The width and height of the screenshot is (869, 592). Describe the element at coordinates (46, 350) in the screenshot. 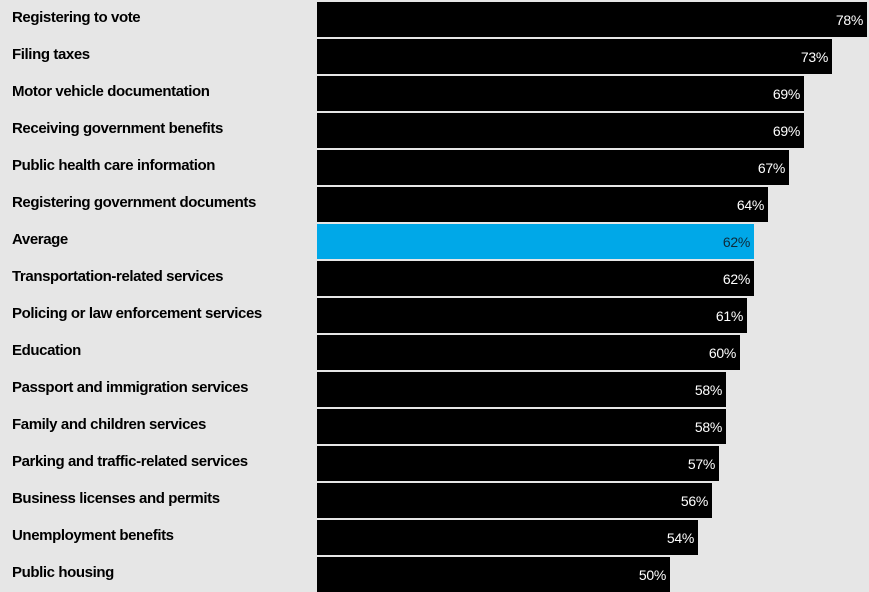

I see `category-label: Education` at that location.